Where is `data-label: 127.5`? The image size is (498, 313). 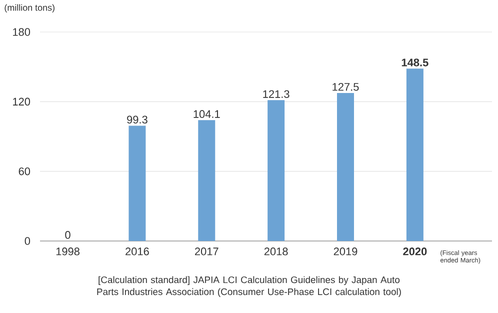 data-label: 127.5 is located at coordinates (345, 87).